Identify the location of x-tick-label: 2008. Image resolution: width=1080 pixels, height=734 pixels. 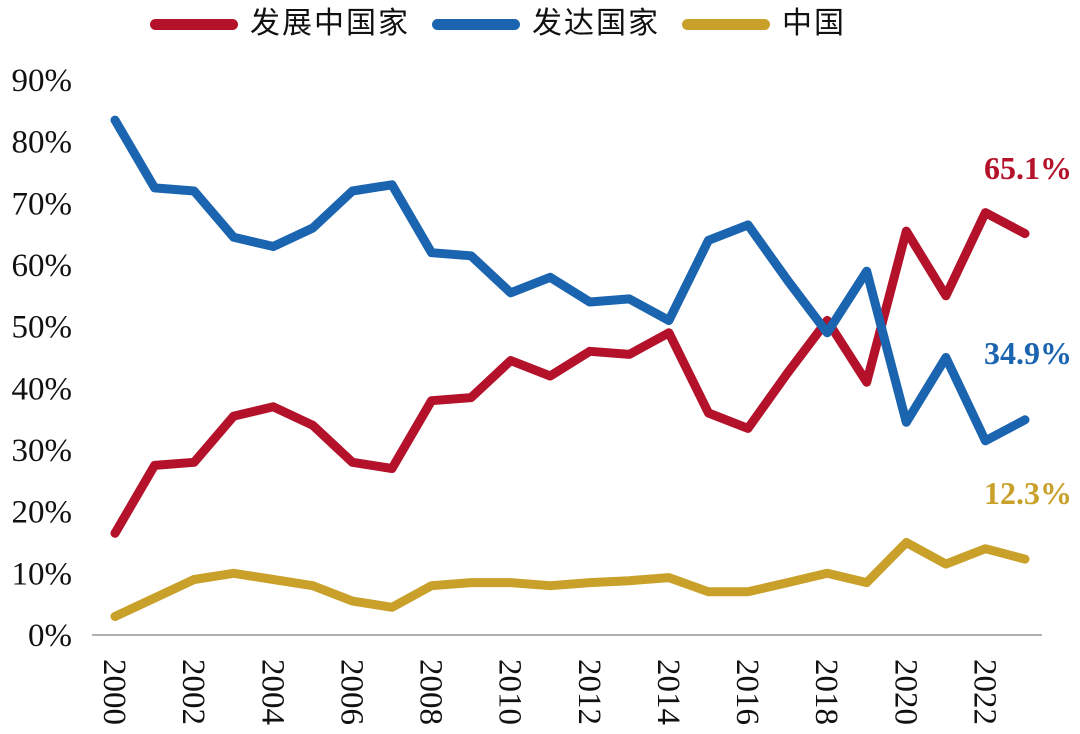
(431, 692).